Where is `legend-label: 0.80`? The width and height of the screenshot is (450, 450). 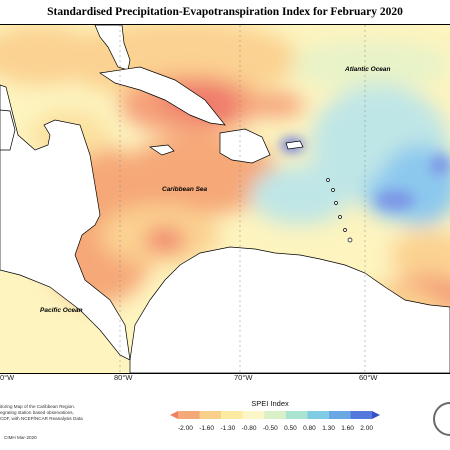 legend-label: 0.80 is located at coordinates (309, 428).